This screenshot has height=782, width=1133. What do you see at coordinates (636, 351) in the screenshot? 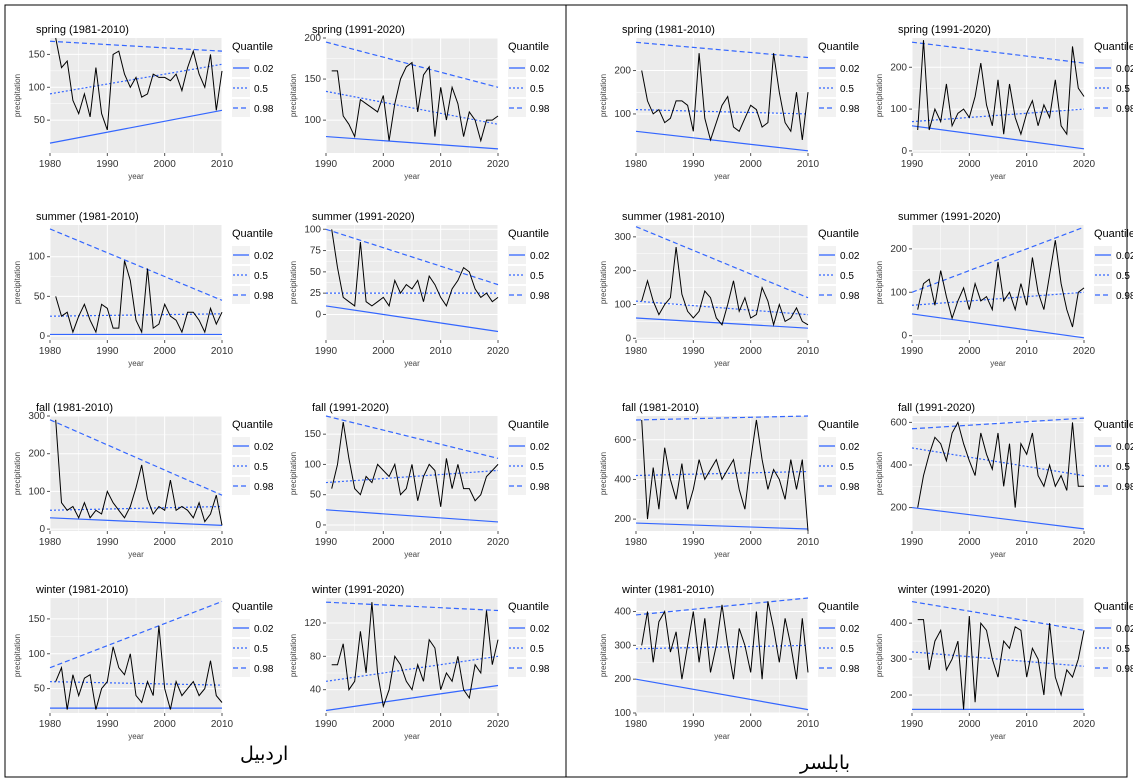
I see `x-tick-label: 1980` at bounding box center [636, 351].